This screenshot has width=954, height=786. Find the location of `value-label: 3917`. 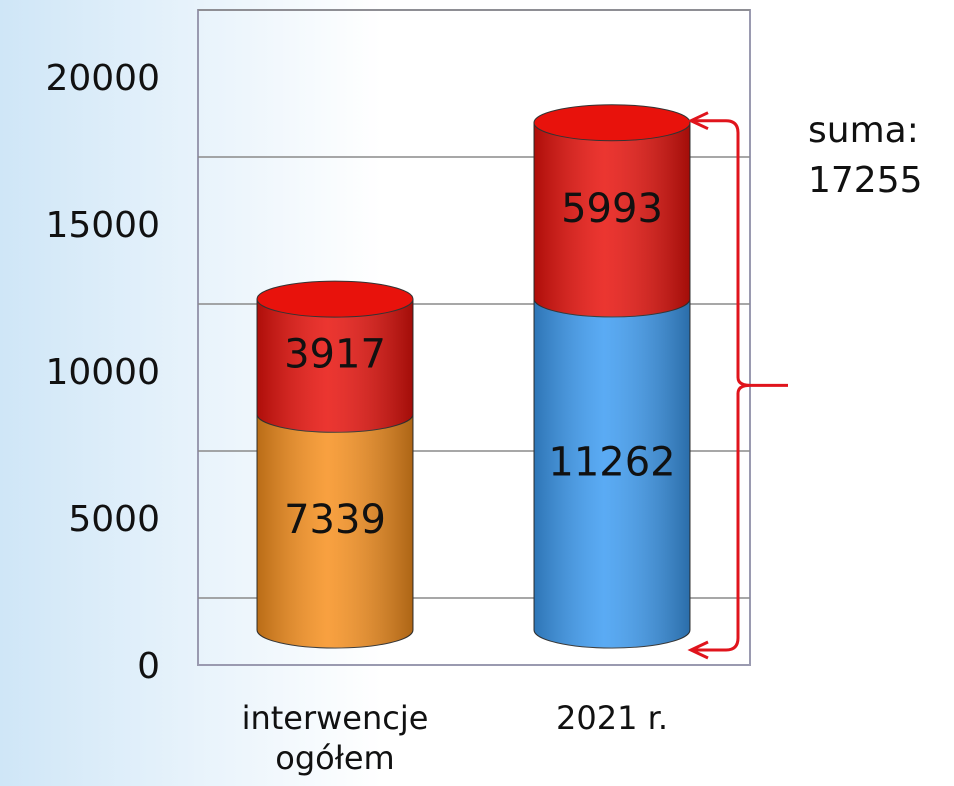

value-label: 3917 is located at coordinates (335, 355).